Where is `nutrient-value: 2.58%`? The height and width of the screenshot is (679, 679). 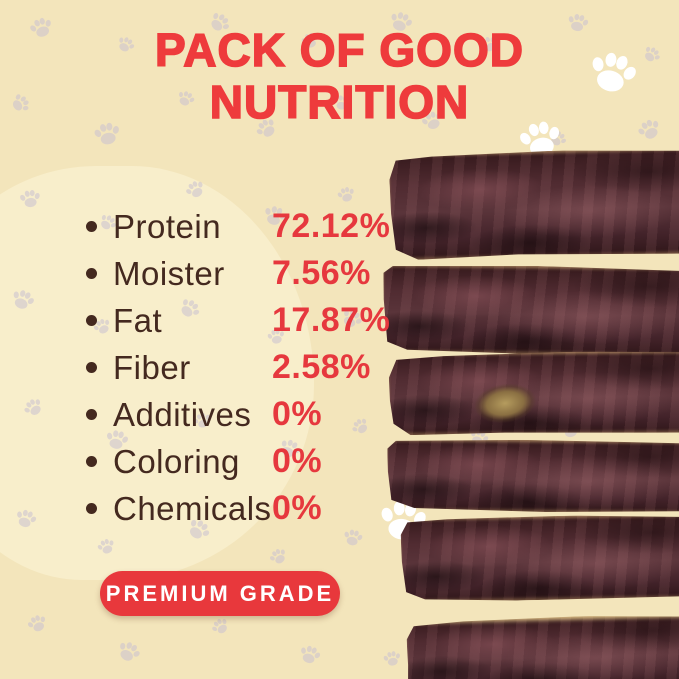 nutrient-value: 2.58% is located at coordinates (321, 367).